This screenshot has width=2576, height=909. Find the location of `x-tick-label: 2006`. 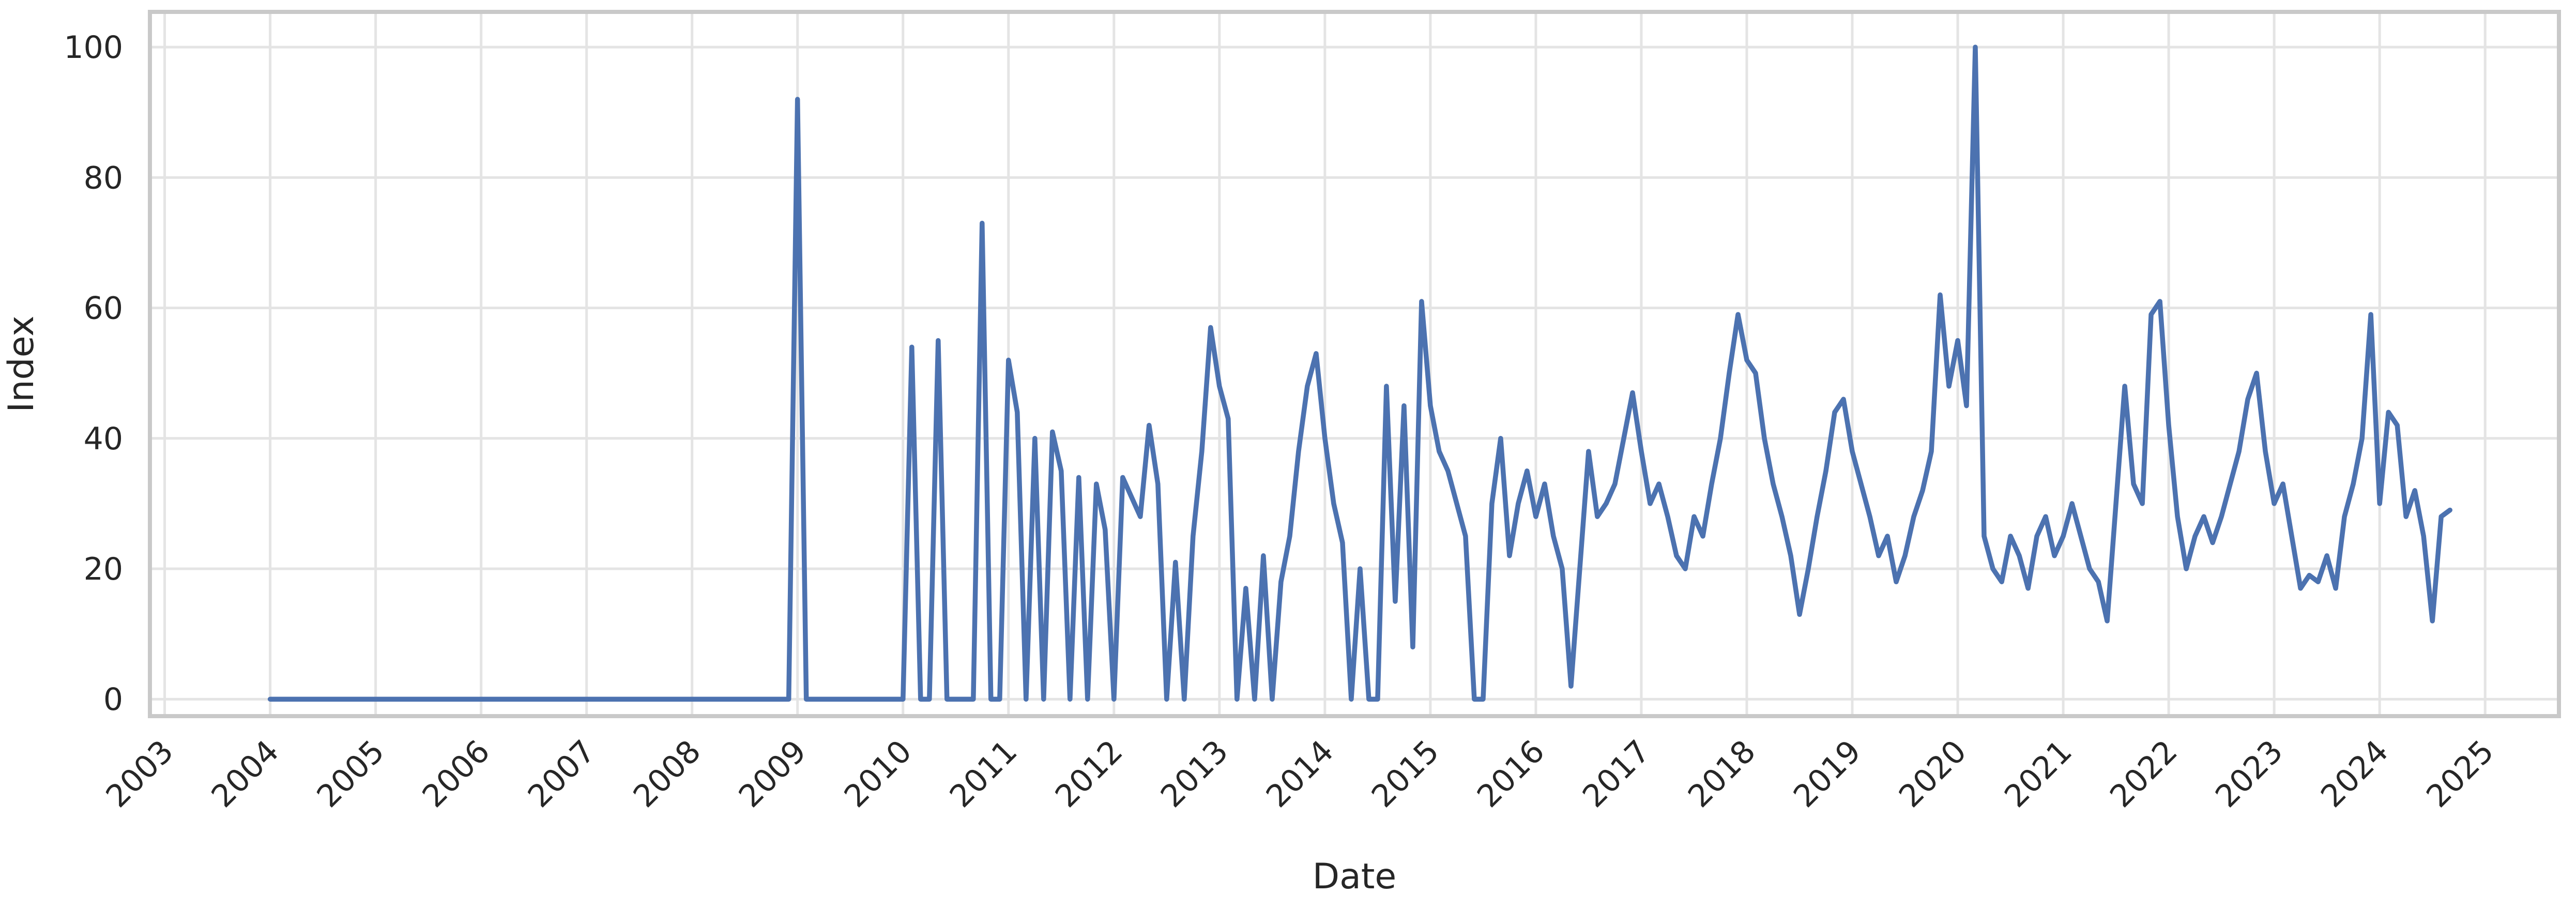

x-tick-label: 2006 is located at coordinates (456, 774).